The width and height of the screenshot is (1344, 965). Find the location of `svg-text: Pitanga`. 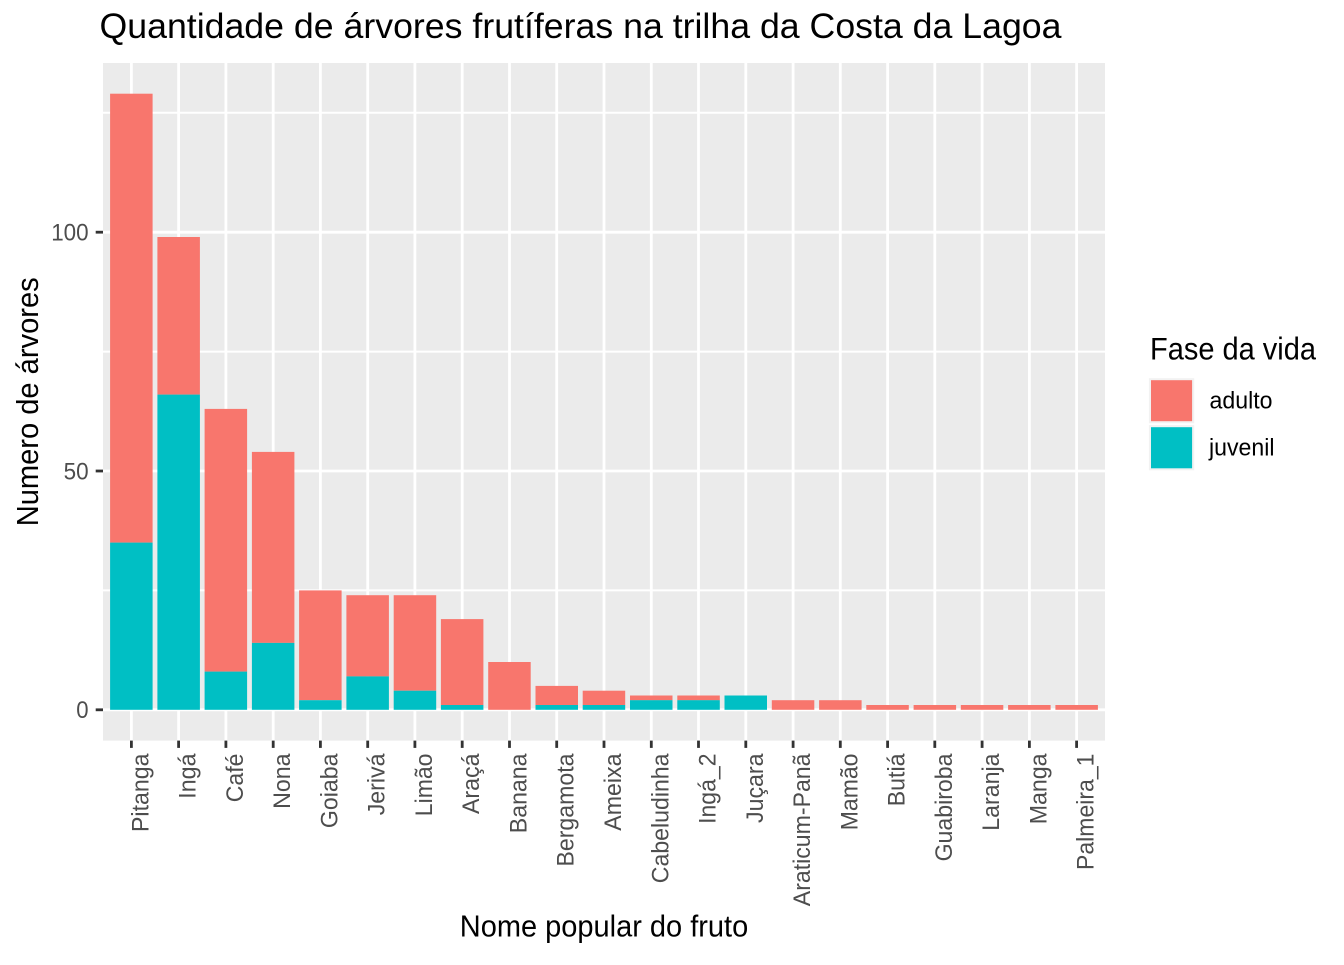

svg-text: Pitanga is located at coordinates (140, 792).